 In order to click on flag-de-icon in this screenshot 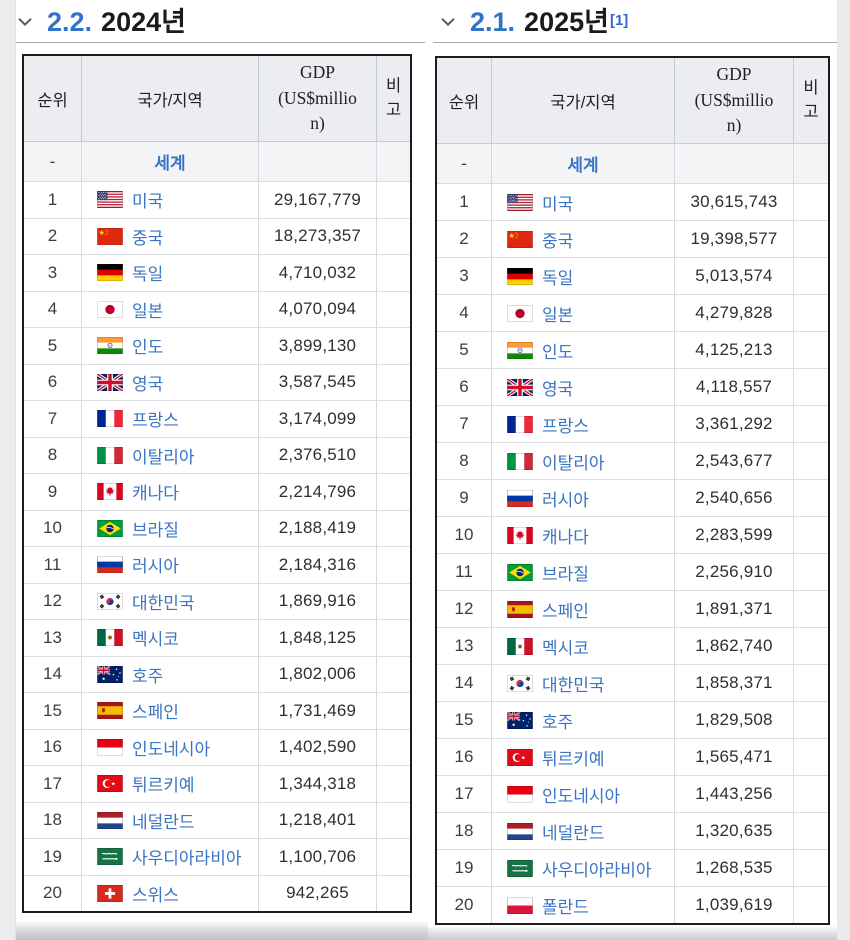, I will do `click(520, 276)`.